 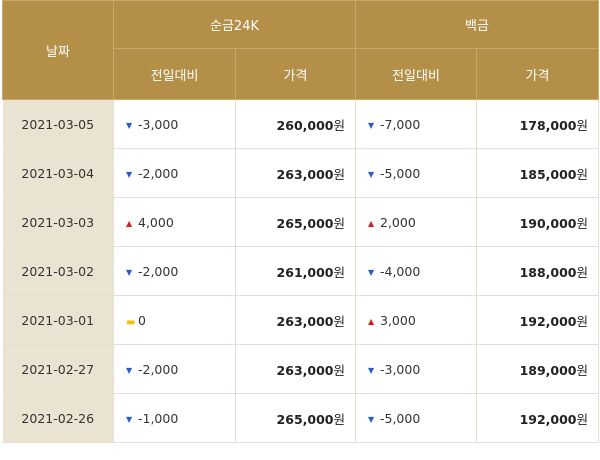 I want to click on platinum-change-cell: ▼ -7,000, so click(x=416, y=124).